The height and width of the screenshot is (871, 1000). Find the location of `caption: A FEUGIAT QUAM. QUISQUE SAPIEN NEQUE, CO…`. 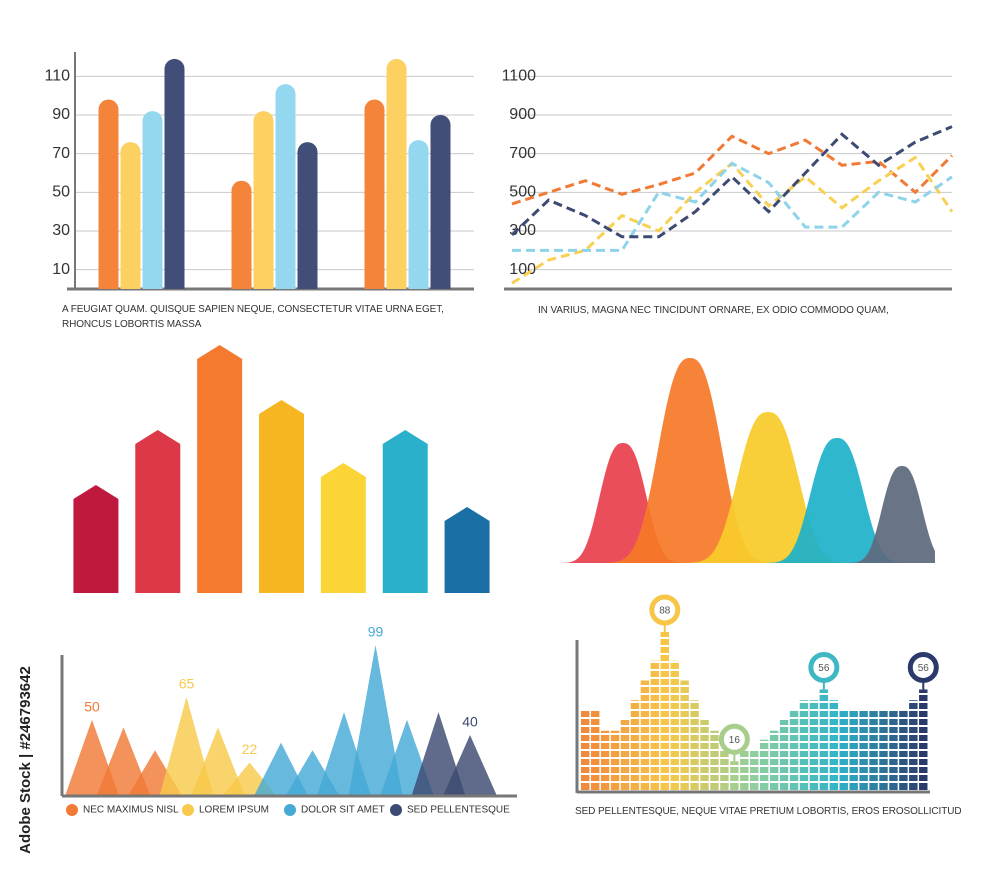

caption: A FEUGIAT QUAM. QUISQUE SAPIEN NEQUE, CO… is located at coordinates (253, 317).